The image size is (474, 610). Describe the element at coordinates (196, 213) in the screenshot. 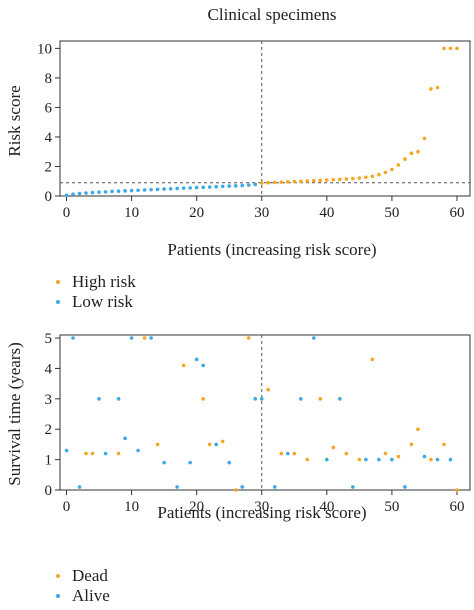

I see `risk-x-tick-label: 20` at that location.